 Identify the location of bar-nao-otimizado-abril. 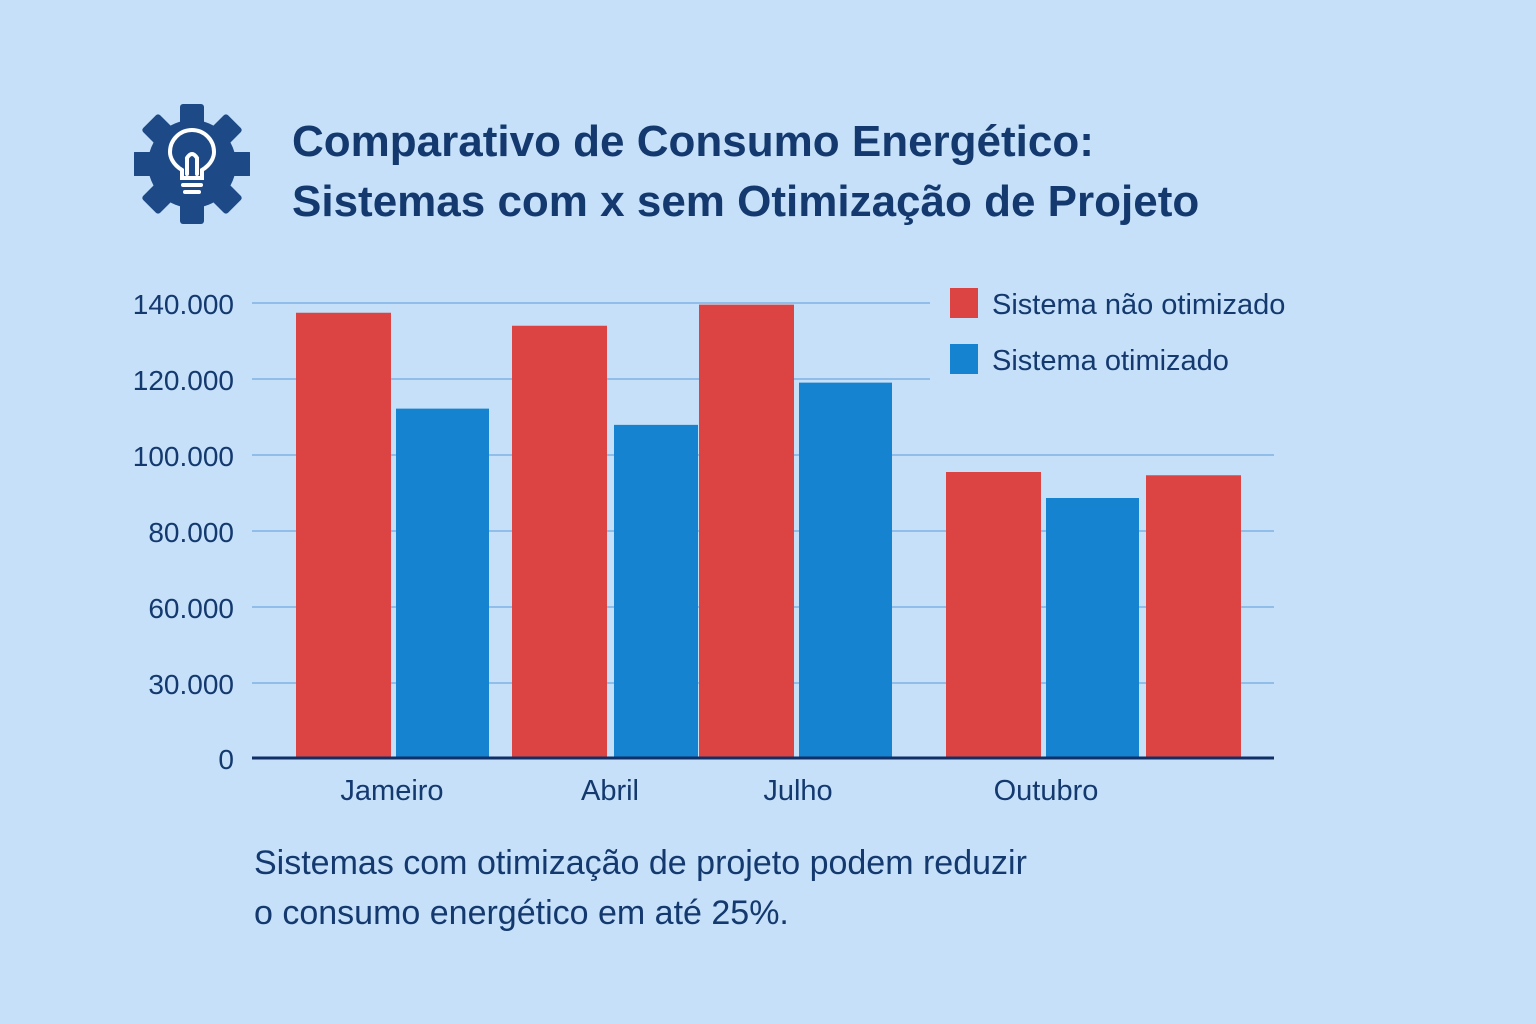
(559, 541).